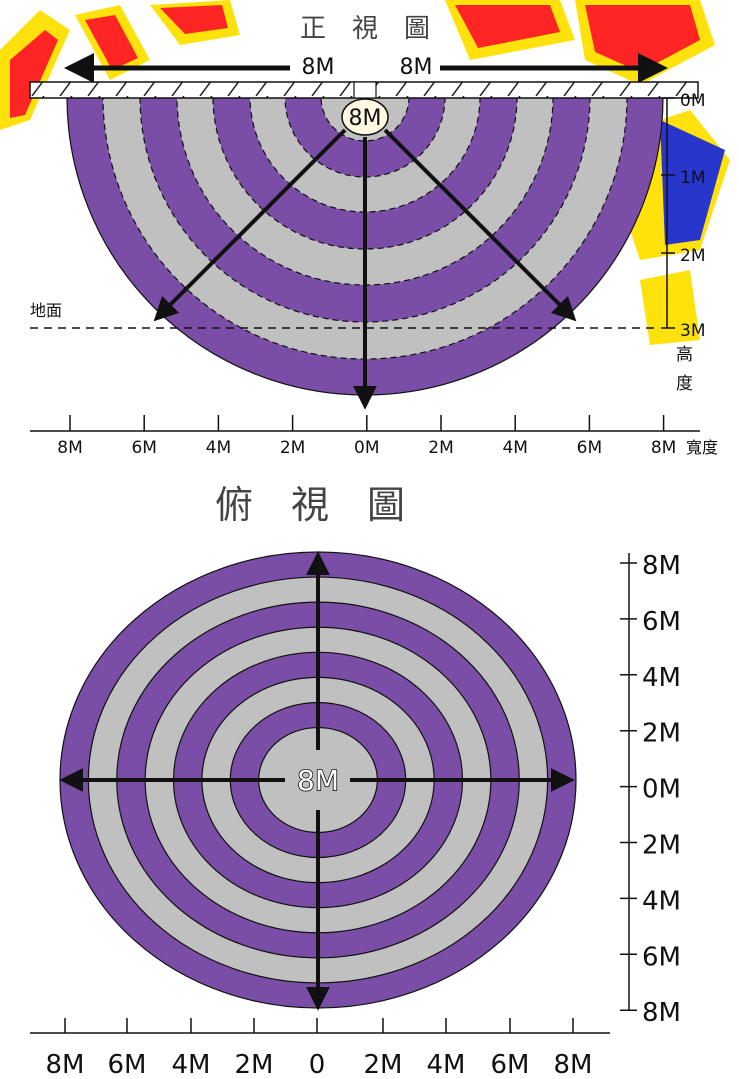  I want to click on height-ticks: 0M 1M 2M 3M, so click(683, 216).